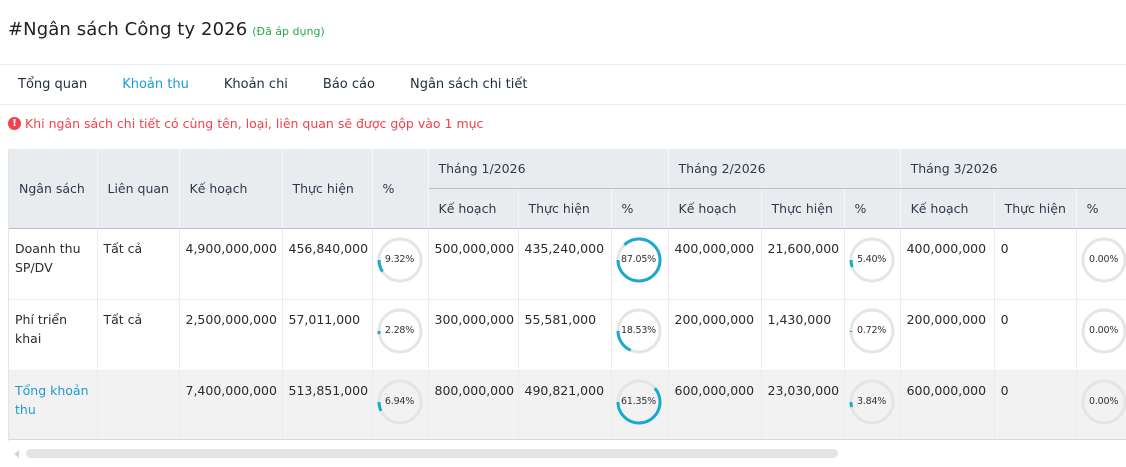  I want to click on plan-value: 2,500,000,000, so click(231, 335).